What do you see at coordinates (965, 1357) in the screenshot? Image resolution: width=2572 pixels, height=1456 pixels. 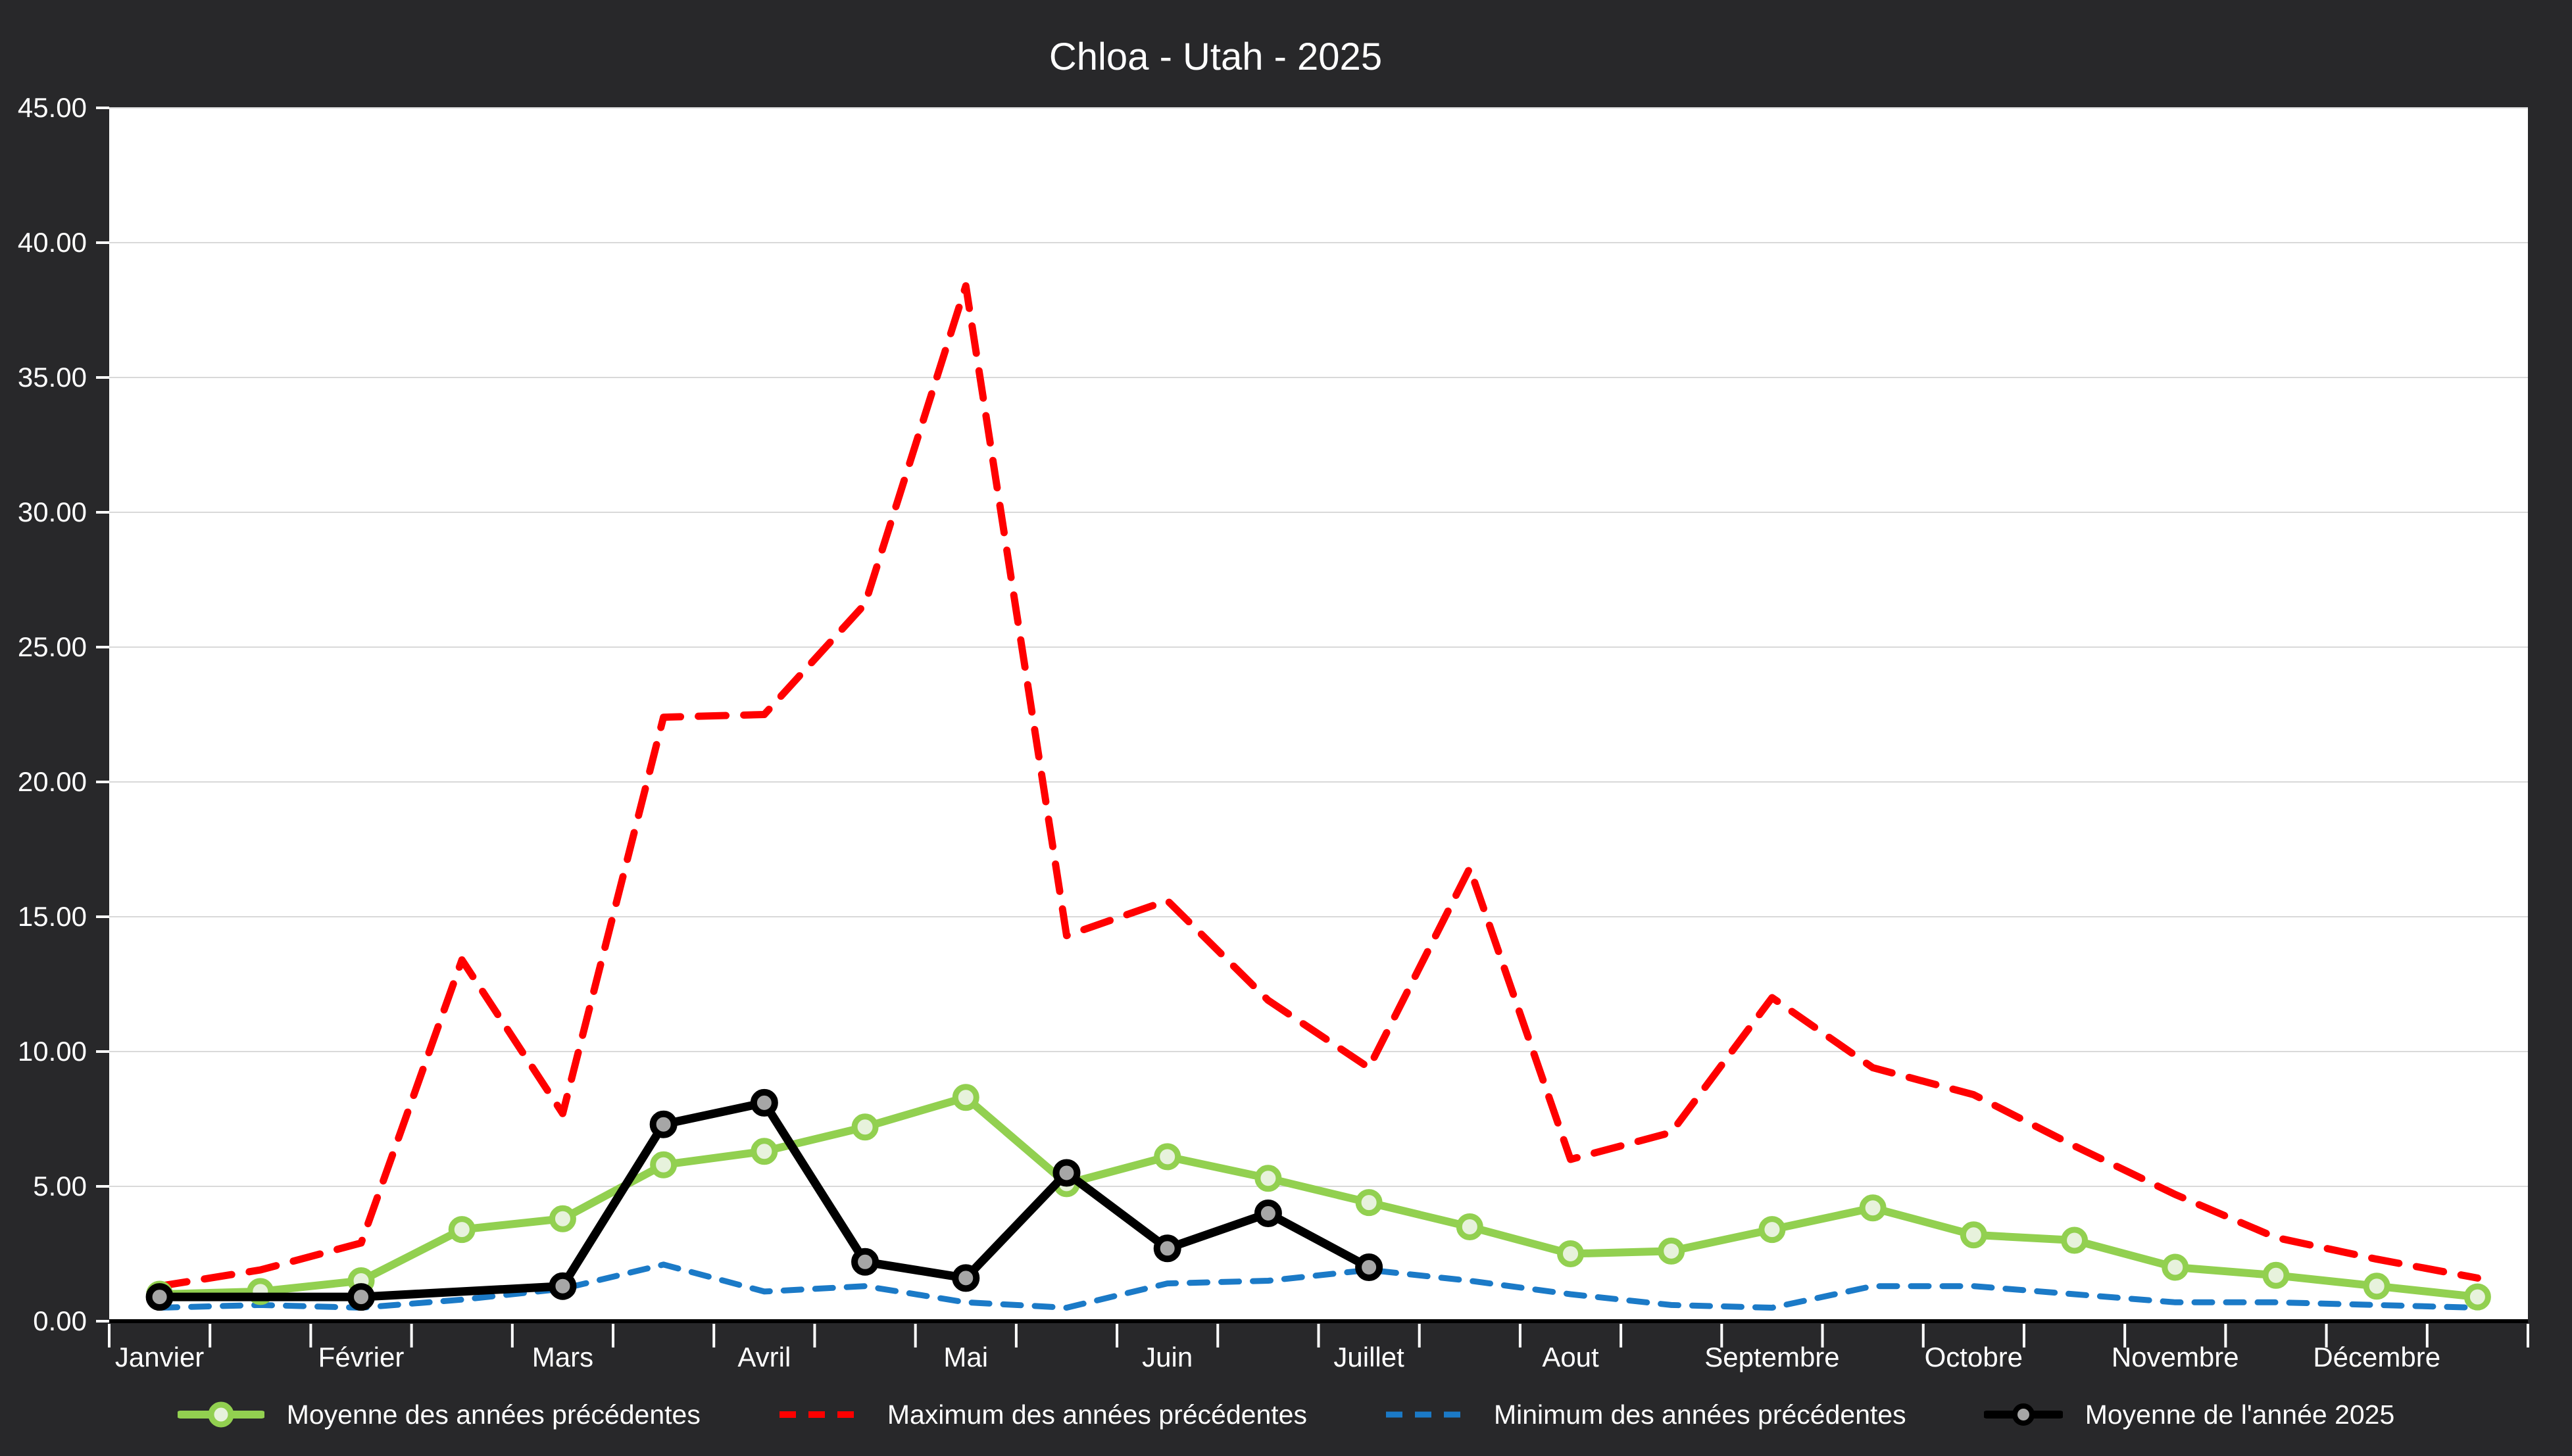 I see `month-label: Mai` at bounding box center [965, 1357].